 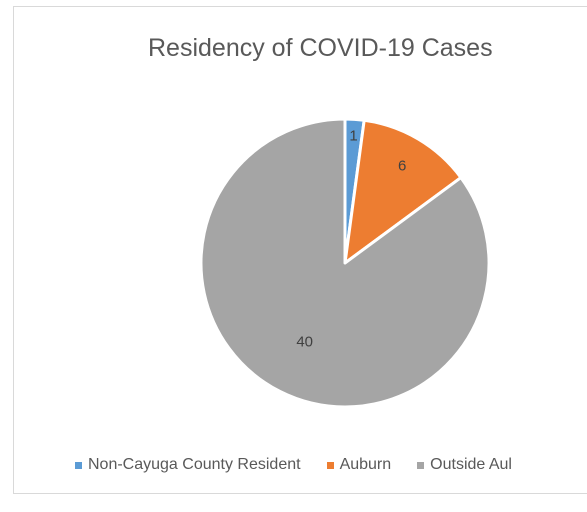 What do you see at coordinates (402, 165) in the screenshot?
I see `data-label-auburn: 6` at bounding box center [402, 165].